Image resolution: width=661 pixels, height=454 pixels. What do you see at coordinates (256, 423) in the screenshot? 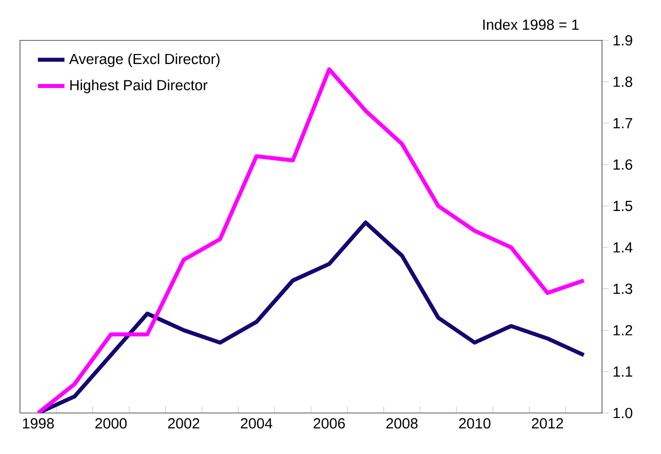
I see `x-tick-label: 2004` at bounding box center [256, 423].